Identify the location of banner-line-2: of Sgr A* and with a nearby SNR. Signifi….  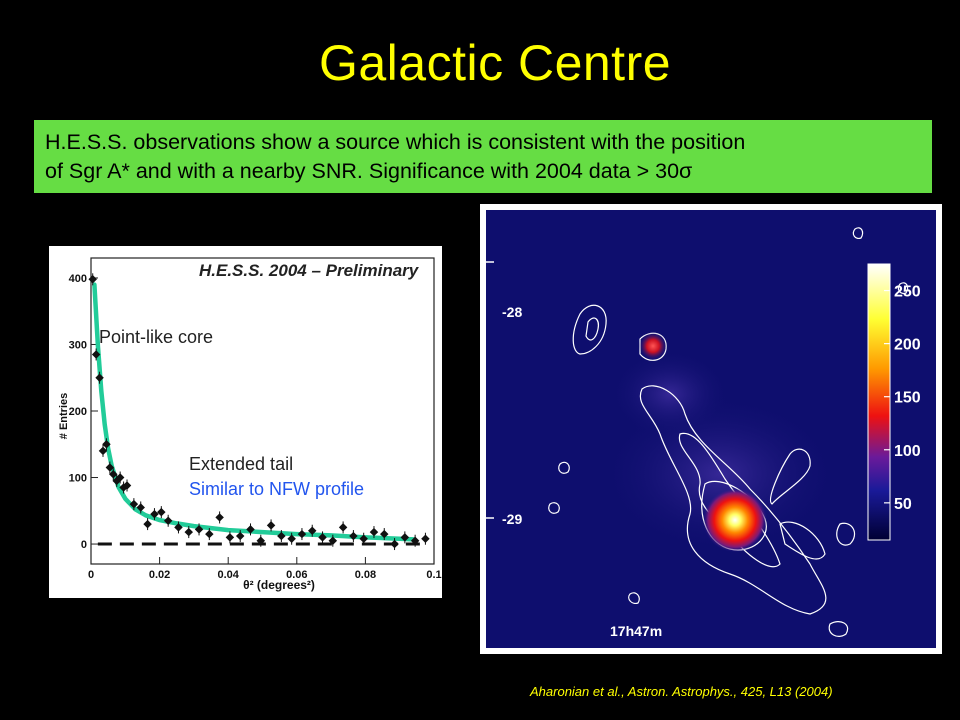
(483, 171).